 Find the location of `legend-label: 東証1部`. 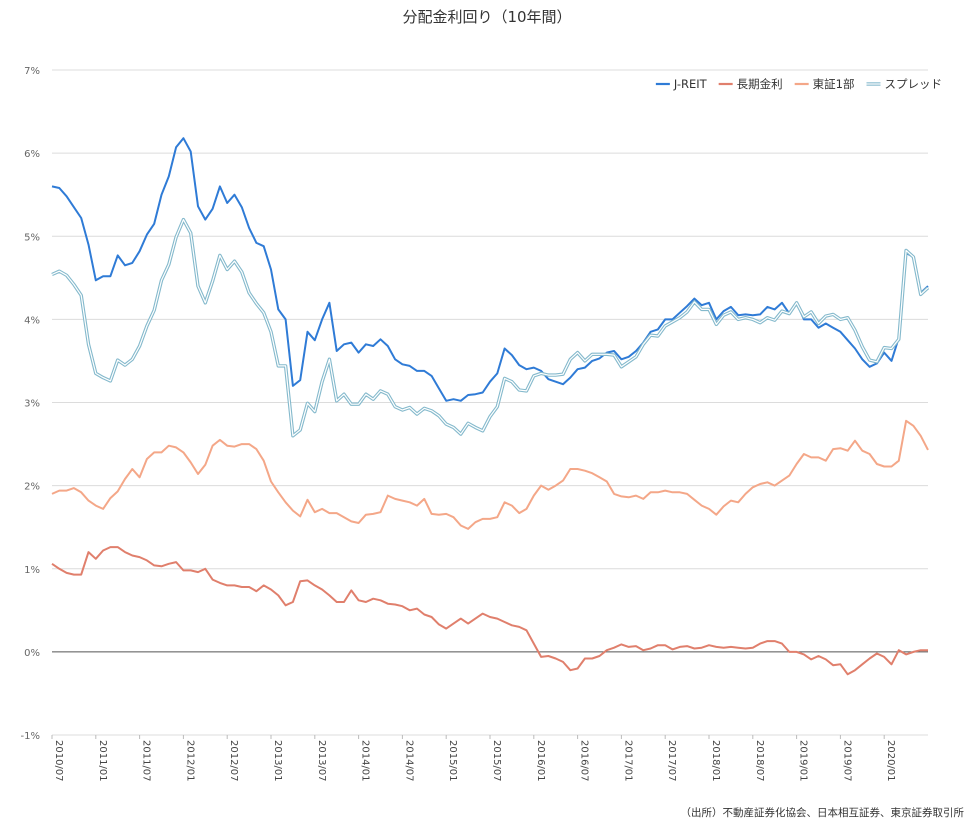

legend-label: 東証1部 is located at coordinates (834, 84).